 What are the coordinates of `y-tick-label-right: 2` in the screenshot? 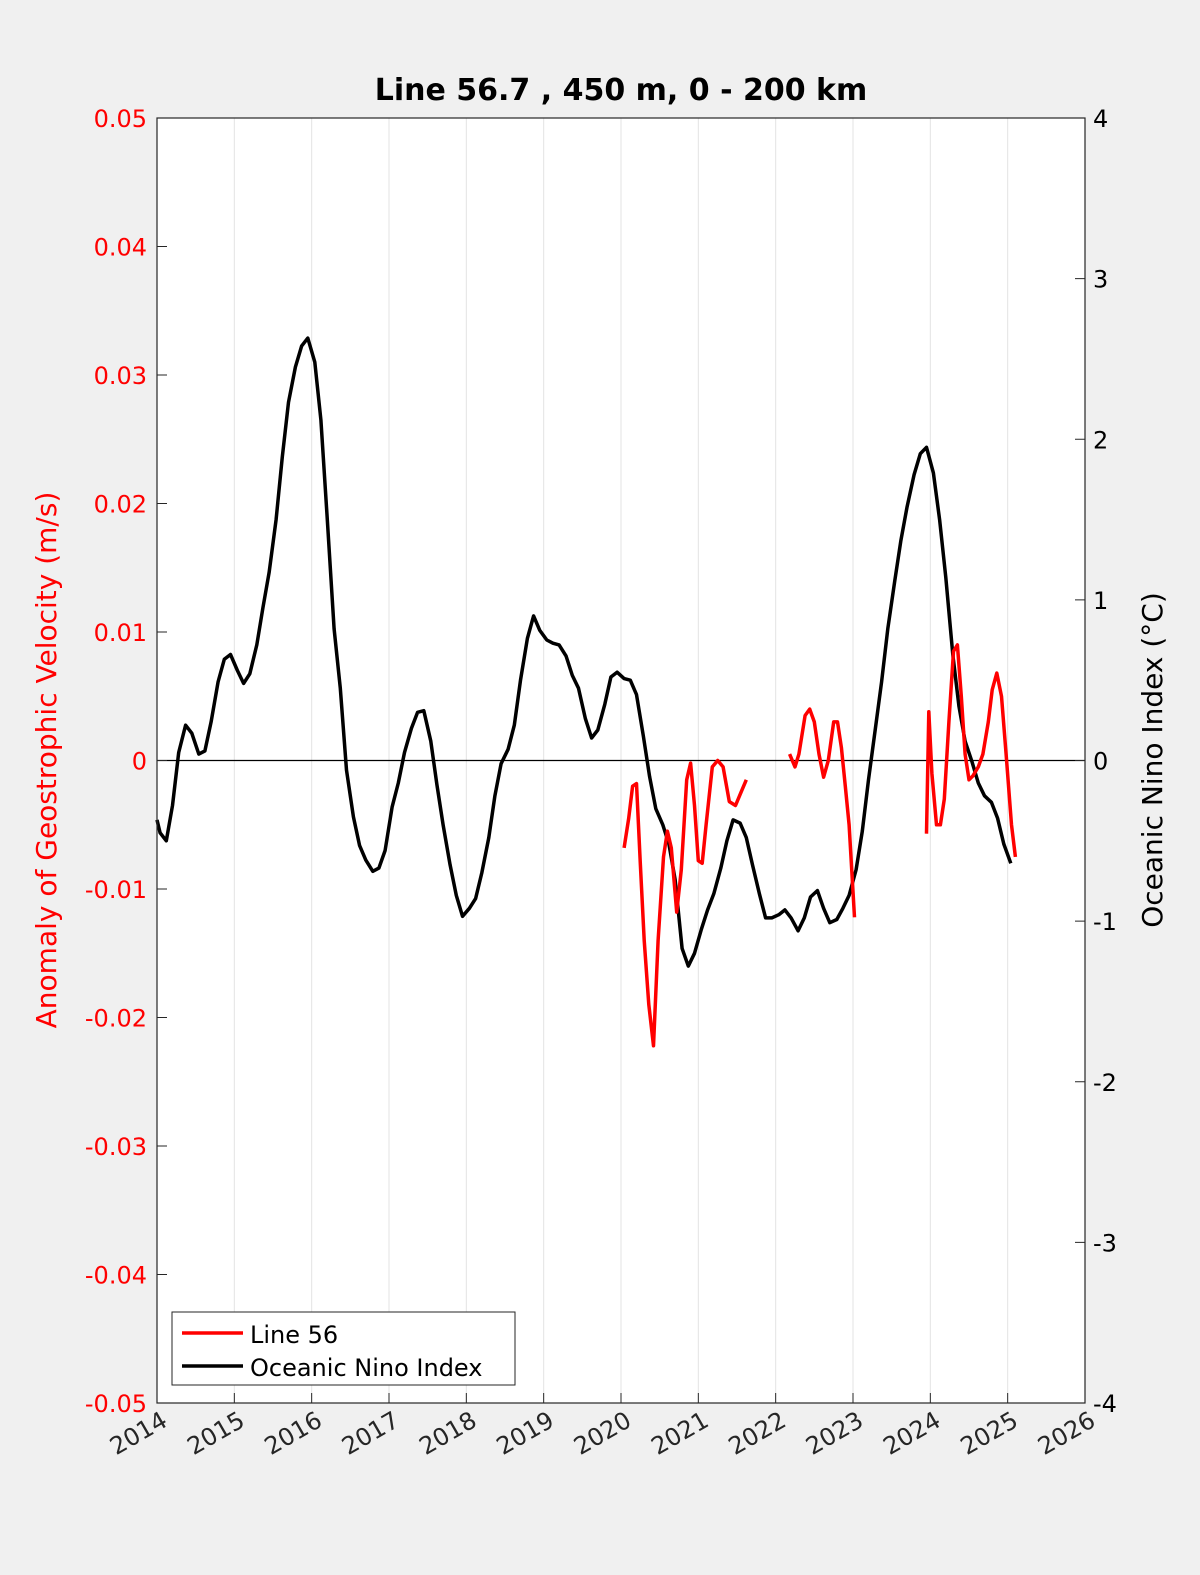 It's located at (1100, 440).